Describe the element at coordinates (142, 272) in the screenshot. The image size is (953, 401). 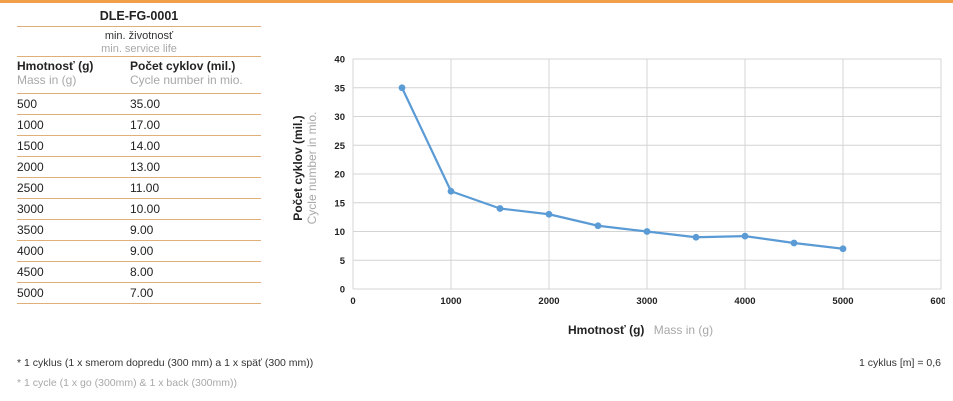
I see `cell-cycles: 8.00` at that location.